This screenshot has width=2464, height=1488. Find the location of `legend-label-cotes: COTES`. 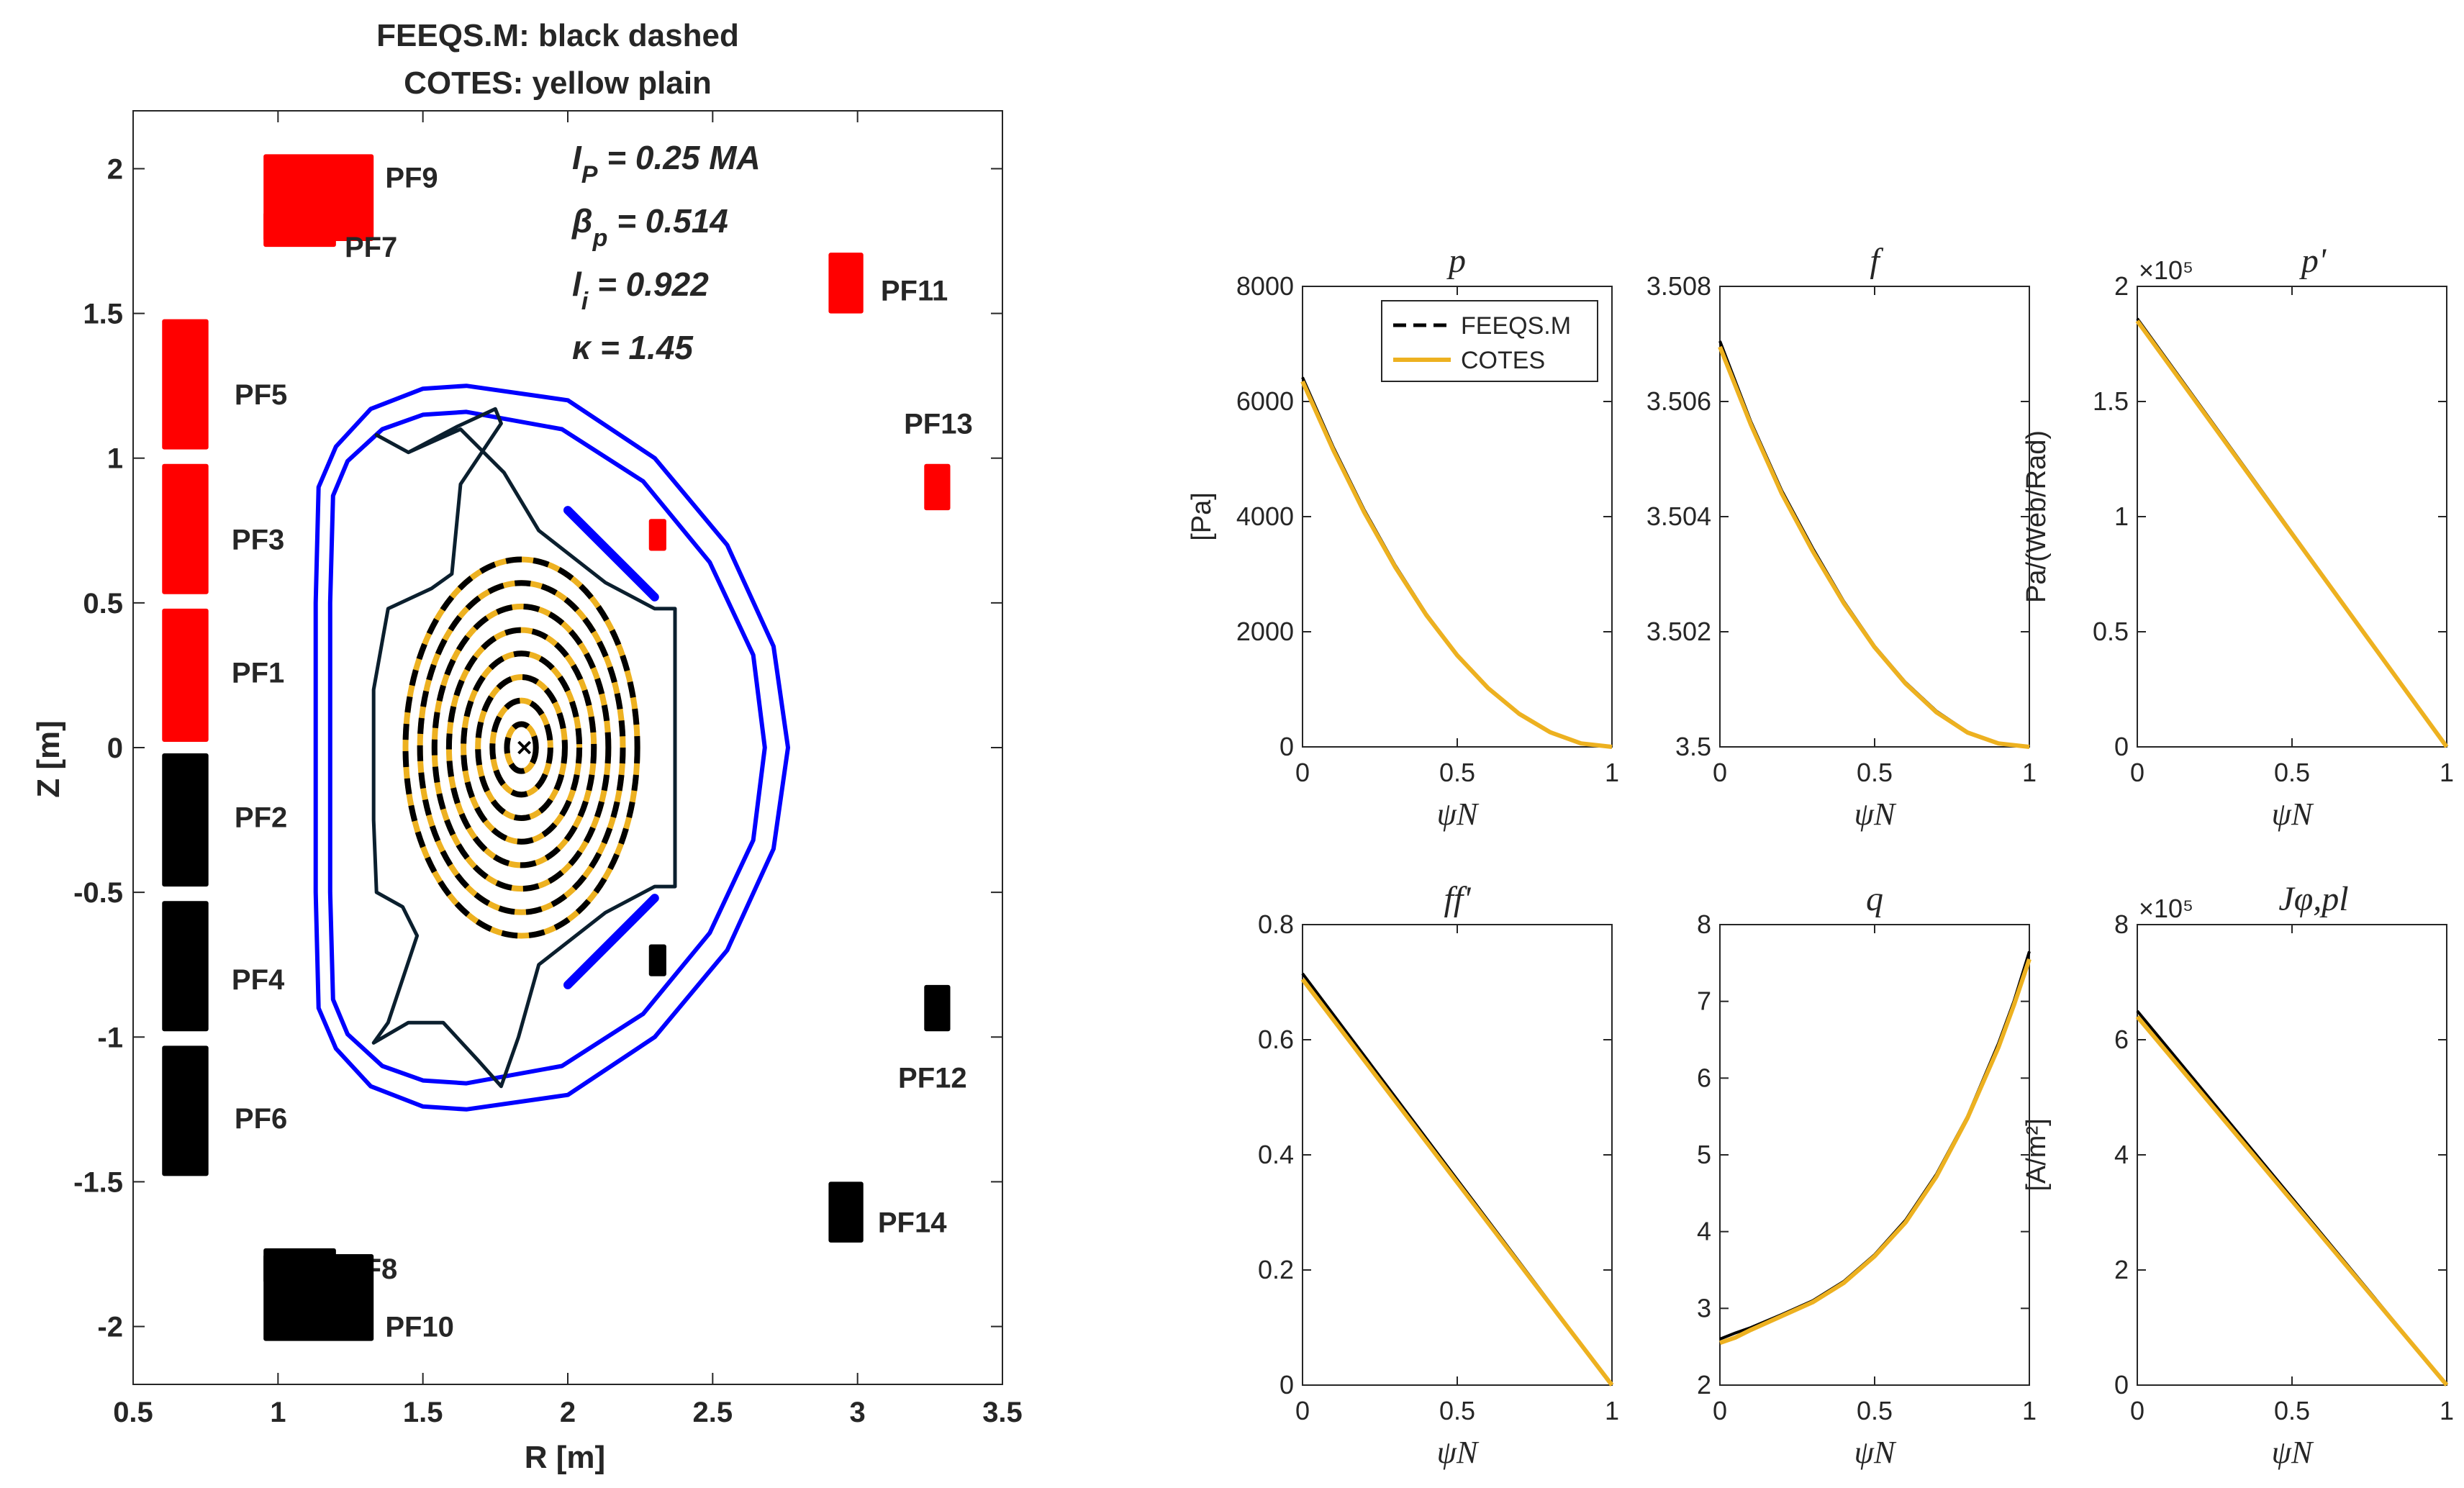

legend-label-cotes: COTES is located at coordinates (1503, 360).